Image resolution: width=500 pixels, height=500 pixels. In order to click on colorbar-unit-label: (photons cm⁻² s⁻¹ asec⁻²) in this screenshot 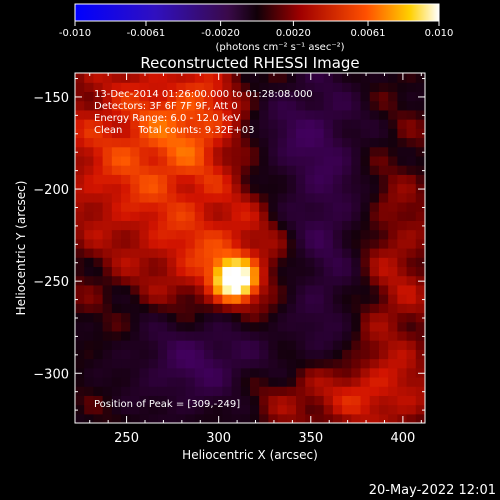, I will do `click(279, 47)`.